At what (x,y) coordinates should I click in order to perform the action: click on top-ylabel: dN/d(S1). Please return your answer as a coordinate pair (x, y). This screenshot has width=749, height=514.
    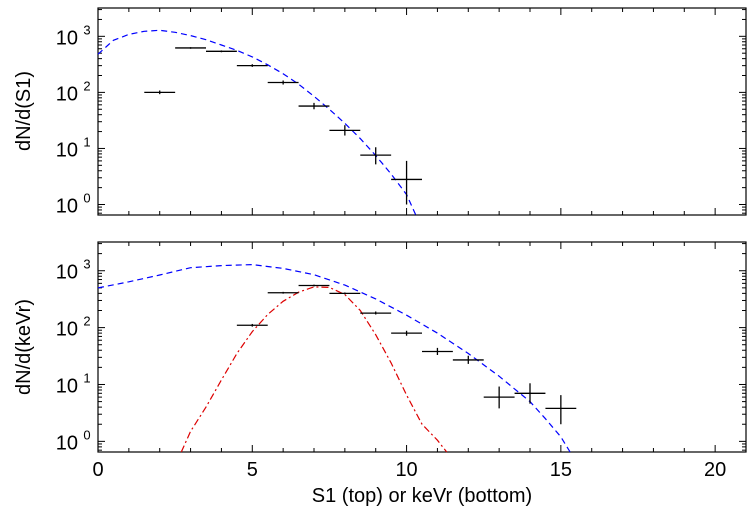
    Looking at the image, I should click on (24, 111).